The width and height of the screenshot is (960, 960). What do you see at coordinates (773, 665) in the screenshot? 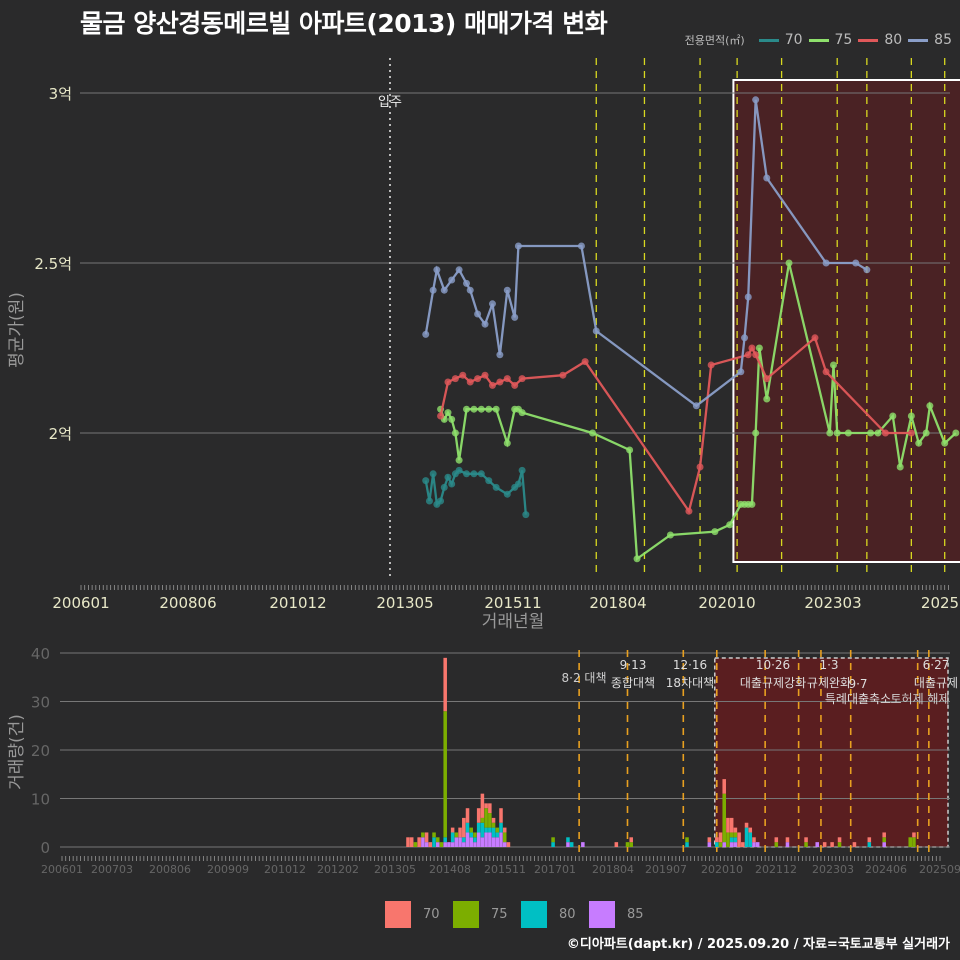
I see `policy-date-label: 10·26` at bounding box center [773, 665].